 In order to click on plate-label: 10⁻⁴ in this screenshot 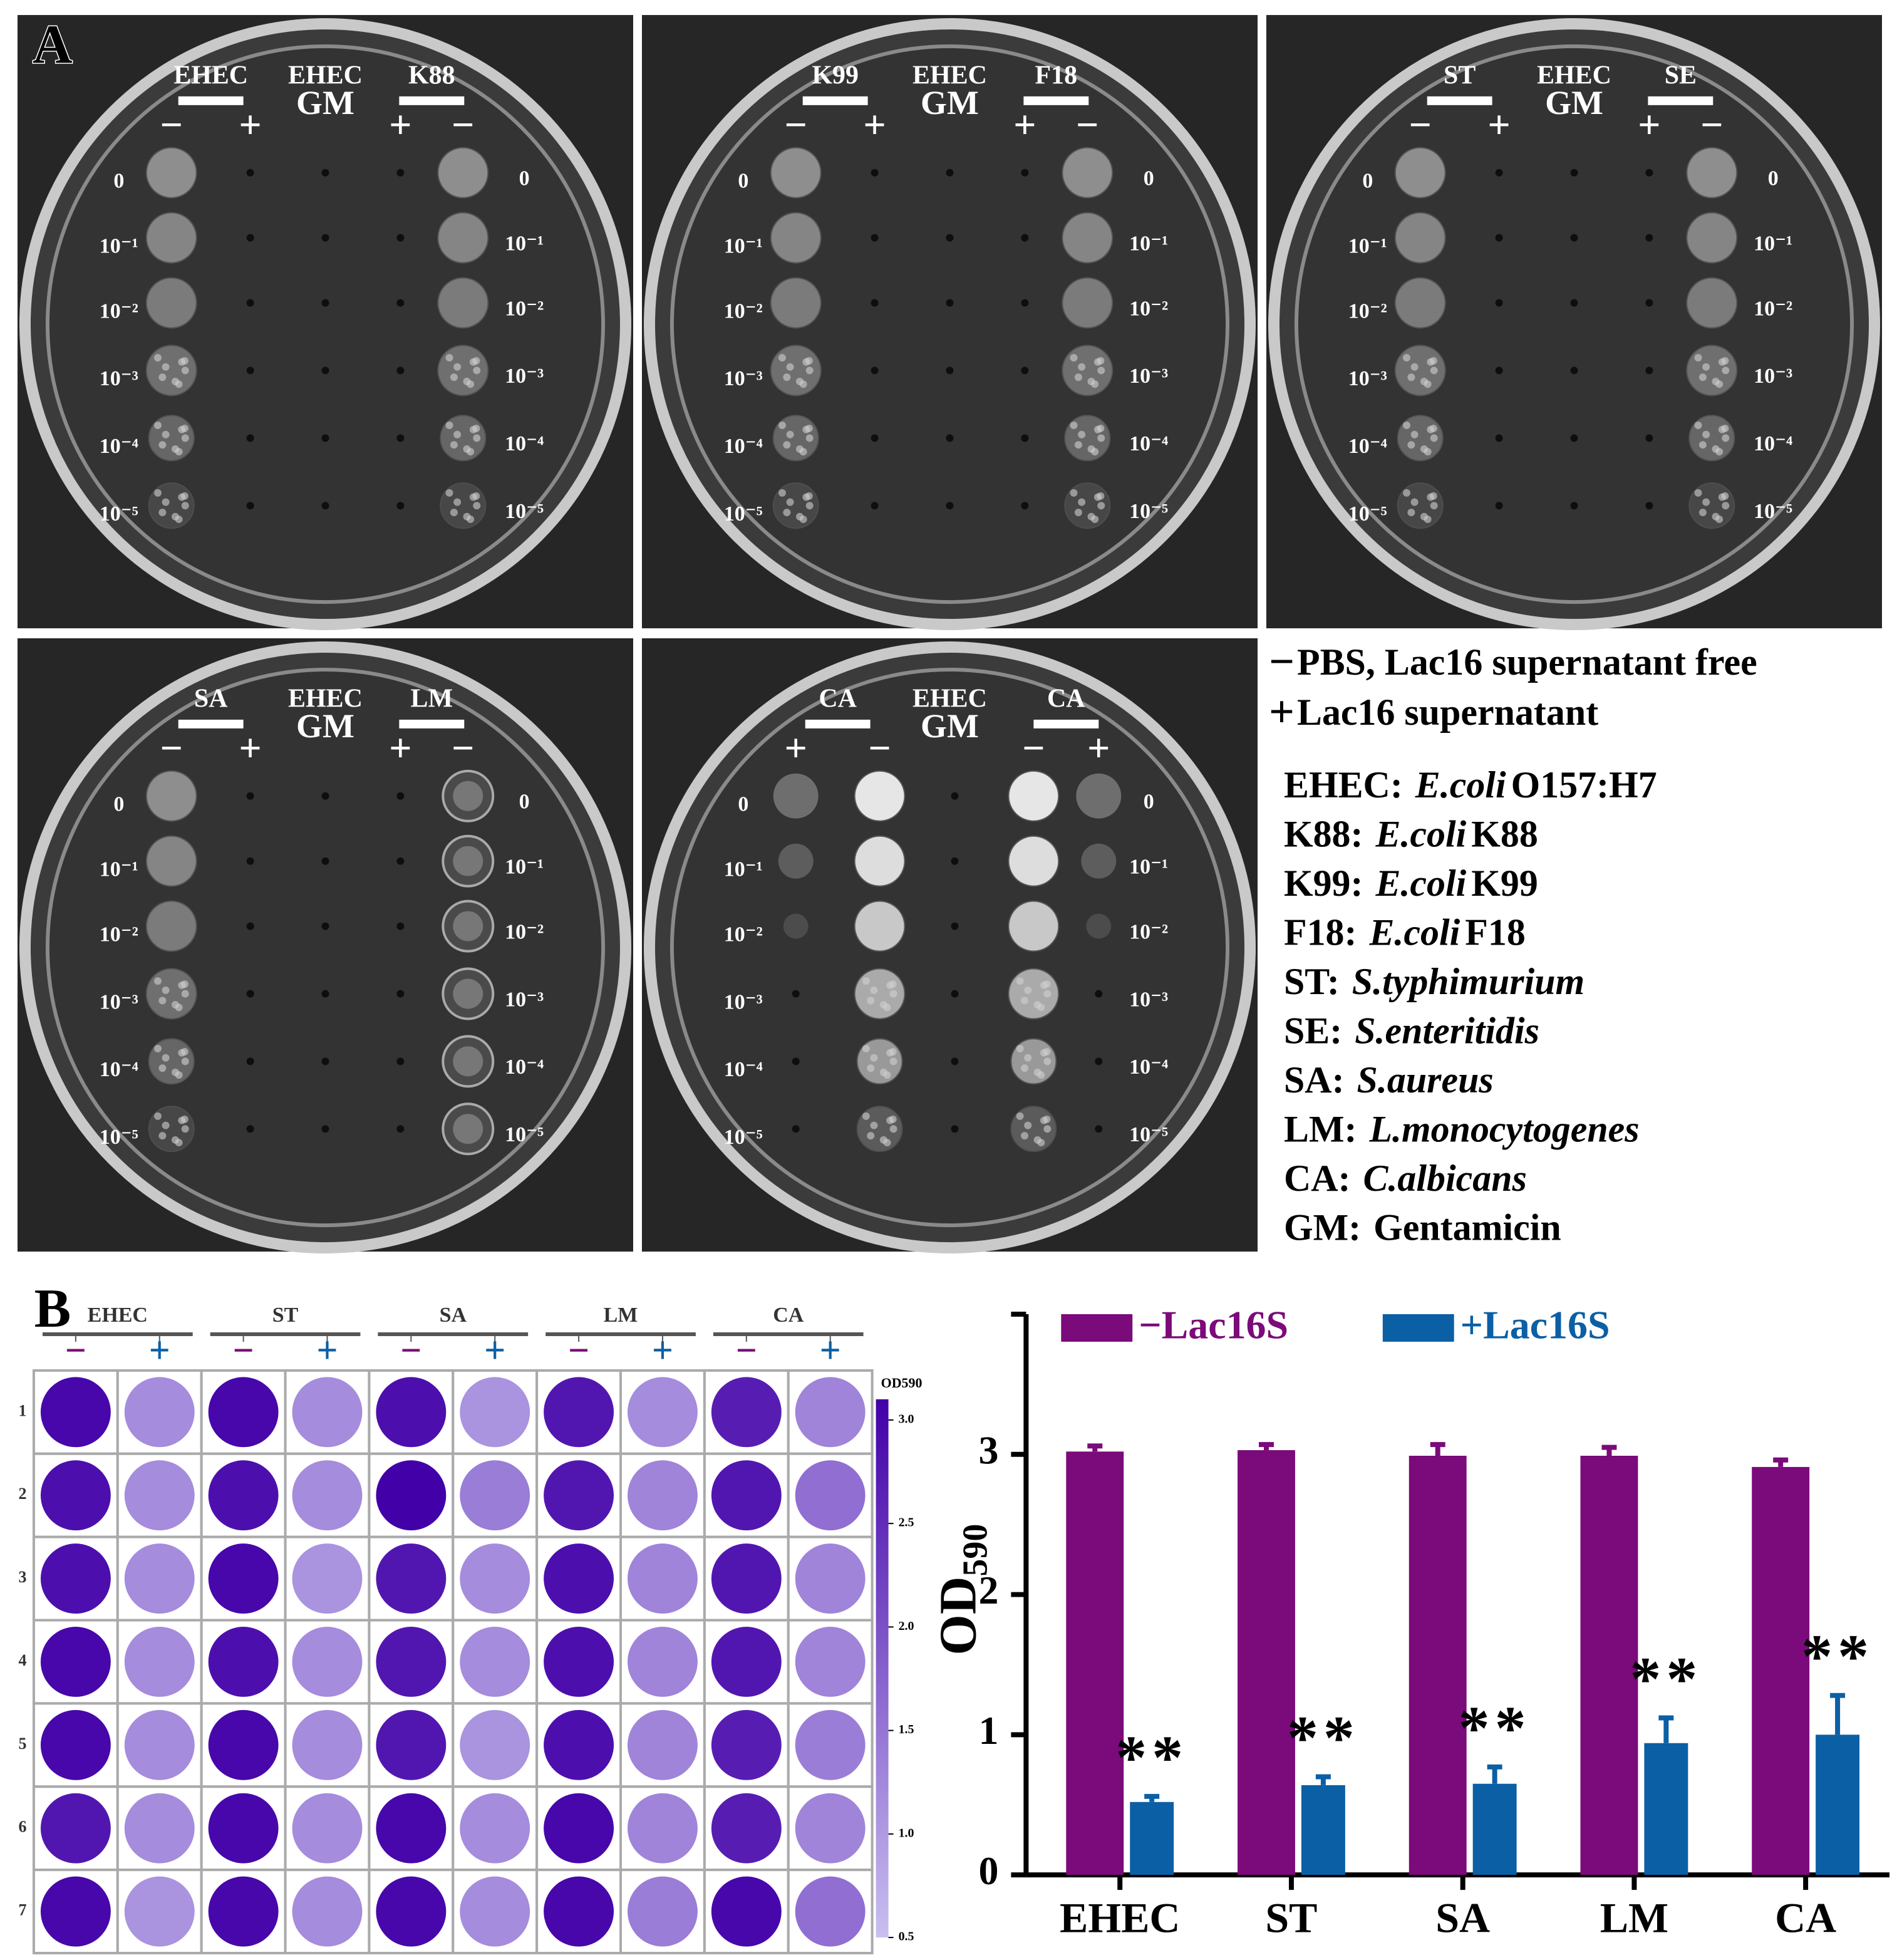, I will do `click(119, 1070)`.